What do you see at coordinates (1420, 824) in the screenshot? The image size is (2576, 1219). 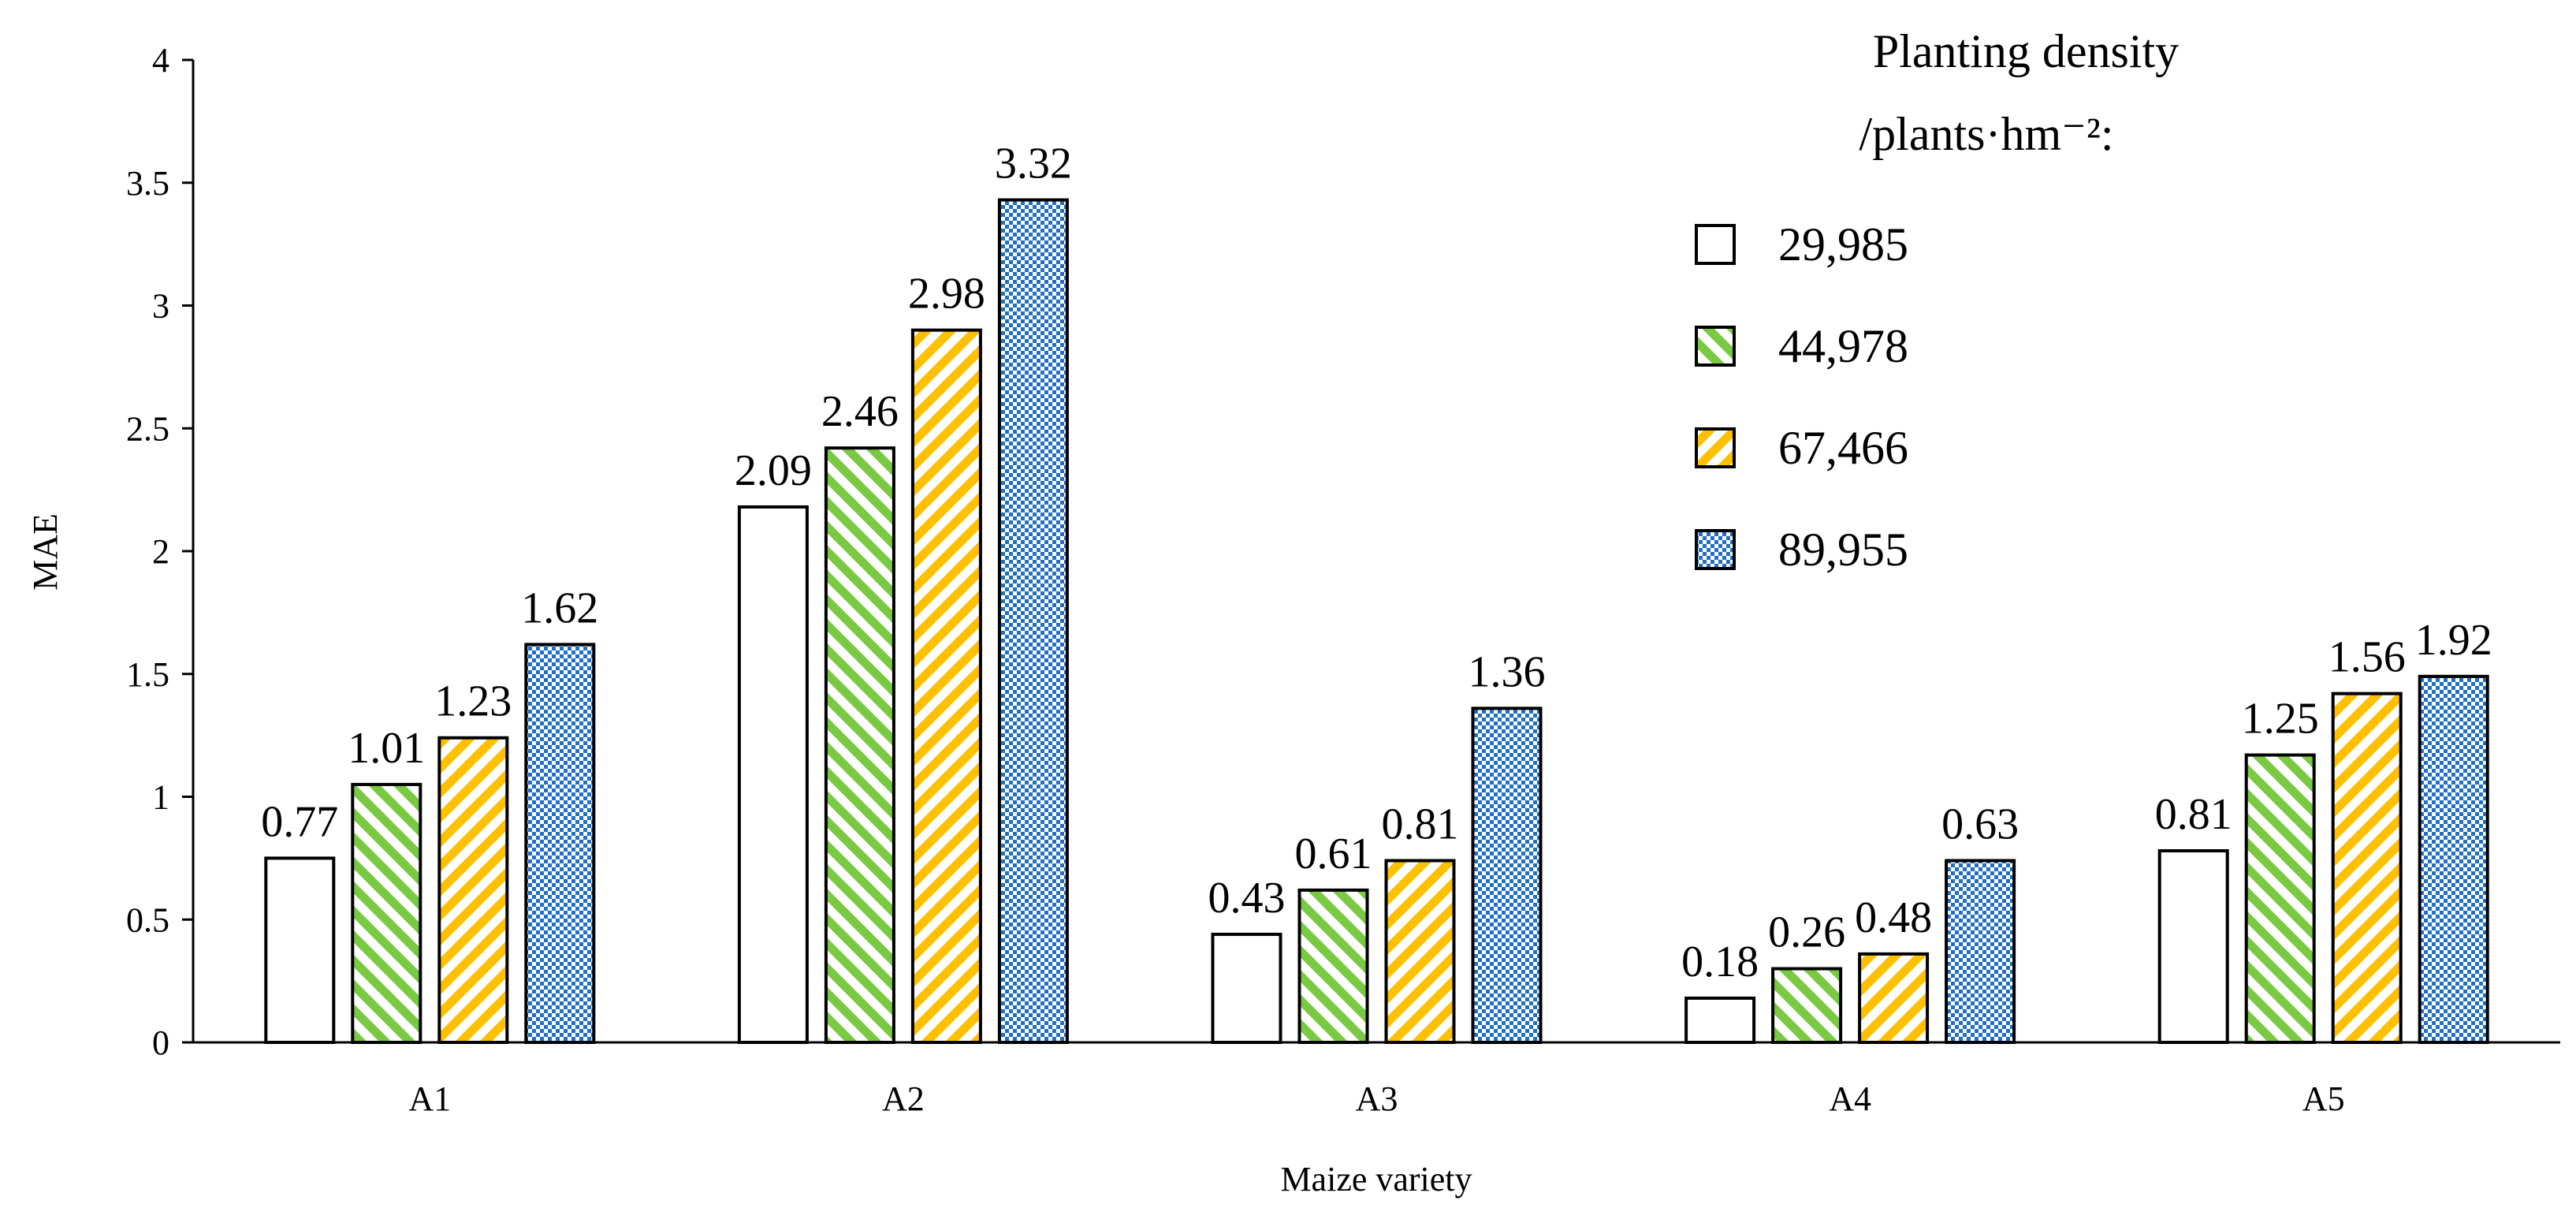 I see `data-label-a3-series-3: 0.81` at bounding box center [1420, 824].